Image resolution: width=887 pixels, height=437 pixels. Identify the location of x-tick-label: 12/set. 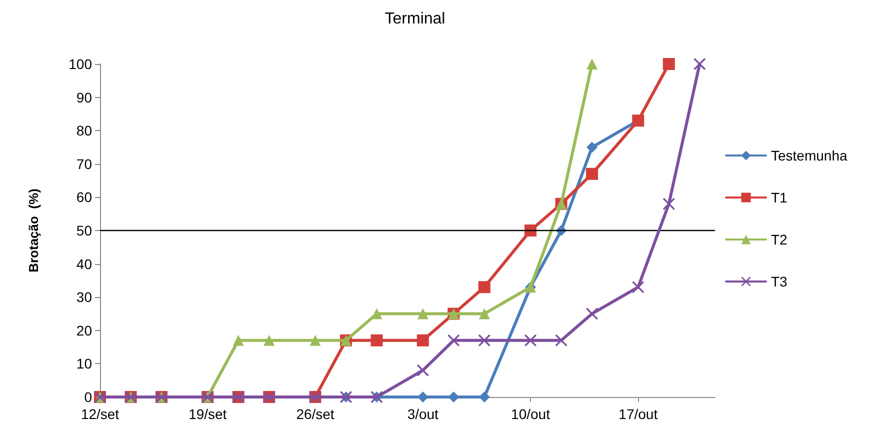
(100, 414).